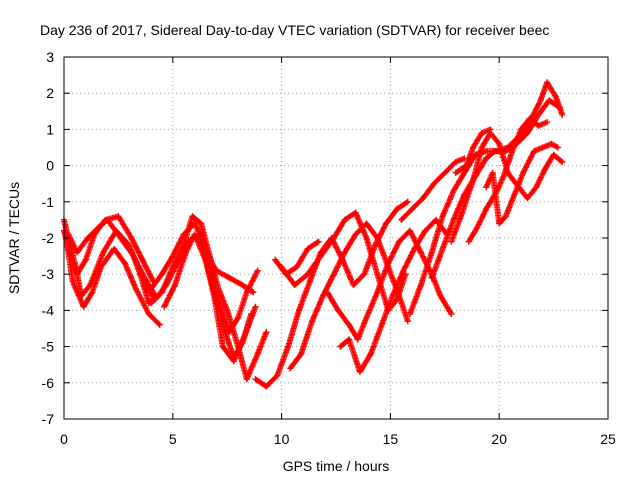 The image size is (640, 480). What do you see at coordinates (48, 238) in the screenshot?
I see `y-tick-label: -2` at bounding box center [48, 238].